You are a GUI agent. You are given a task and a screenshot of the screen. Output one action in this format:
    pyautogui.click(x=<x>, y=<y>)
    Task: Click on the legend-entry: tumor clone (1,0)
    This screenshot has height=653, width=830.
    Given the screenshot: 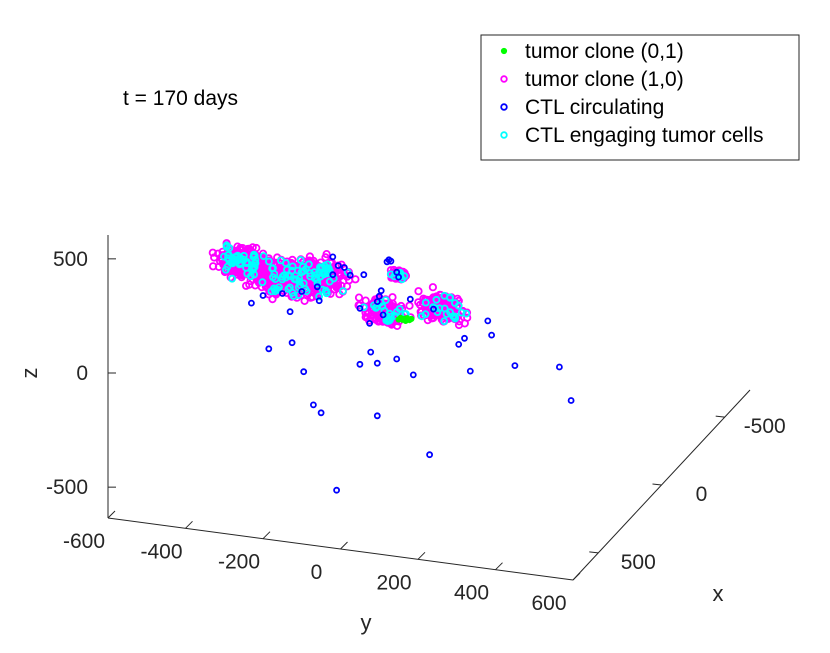 What is the action you would take?
    pyautogui.click(x=592, y=79)
    